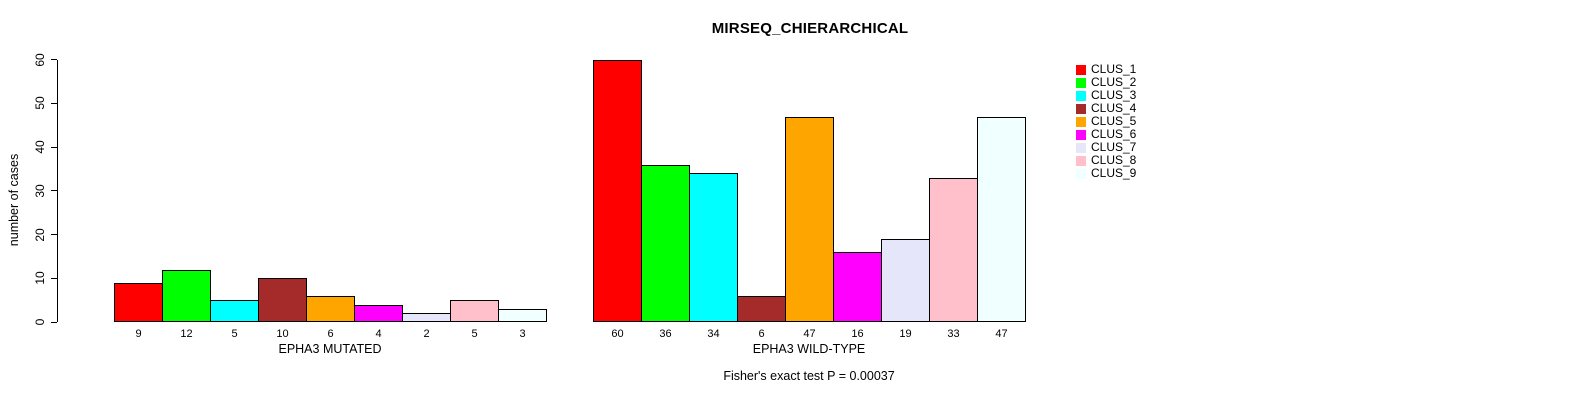 The width and height of the screenshot is (1590, 400). I want to click on legend-item: CLUS_7, so click(1106, 147).